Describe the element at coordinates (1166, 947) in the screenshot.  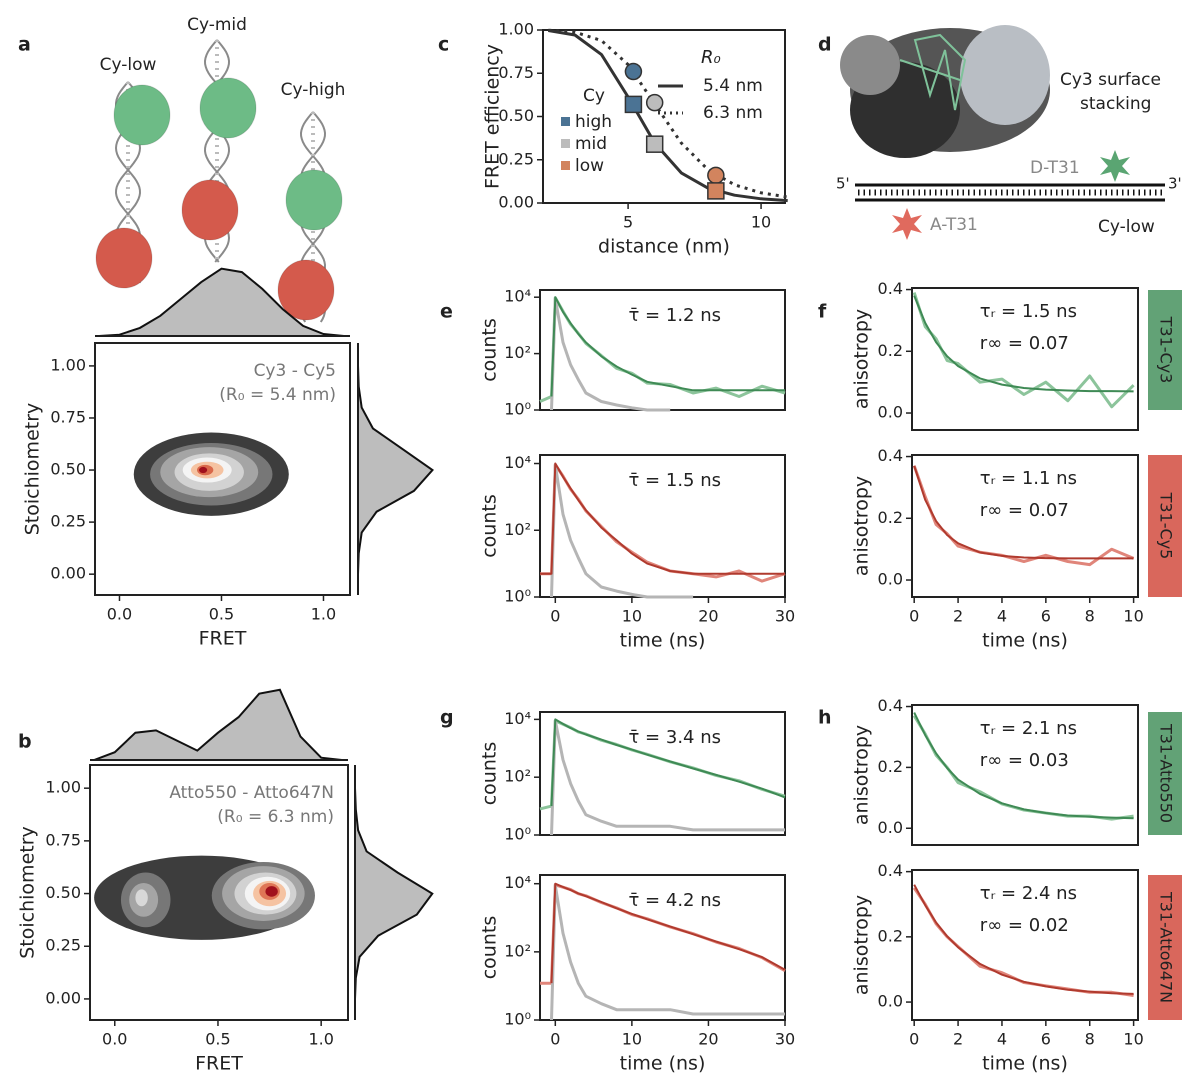
I see `sample-tag-label: T31-Atto647N` at that location.